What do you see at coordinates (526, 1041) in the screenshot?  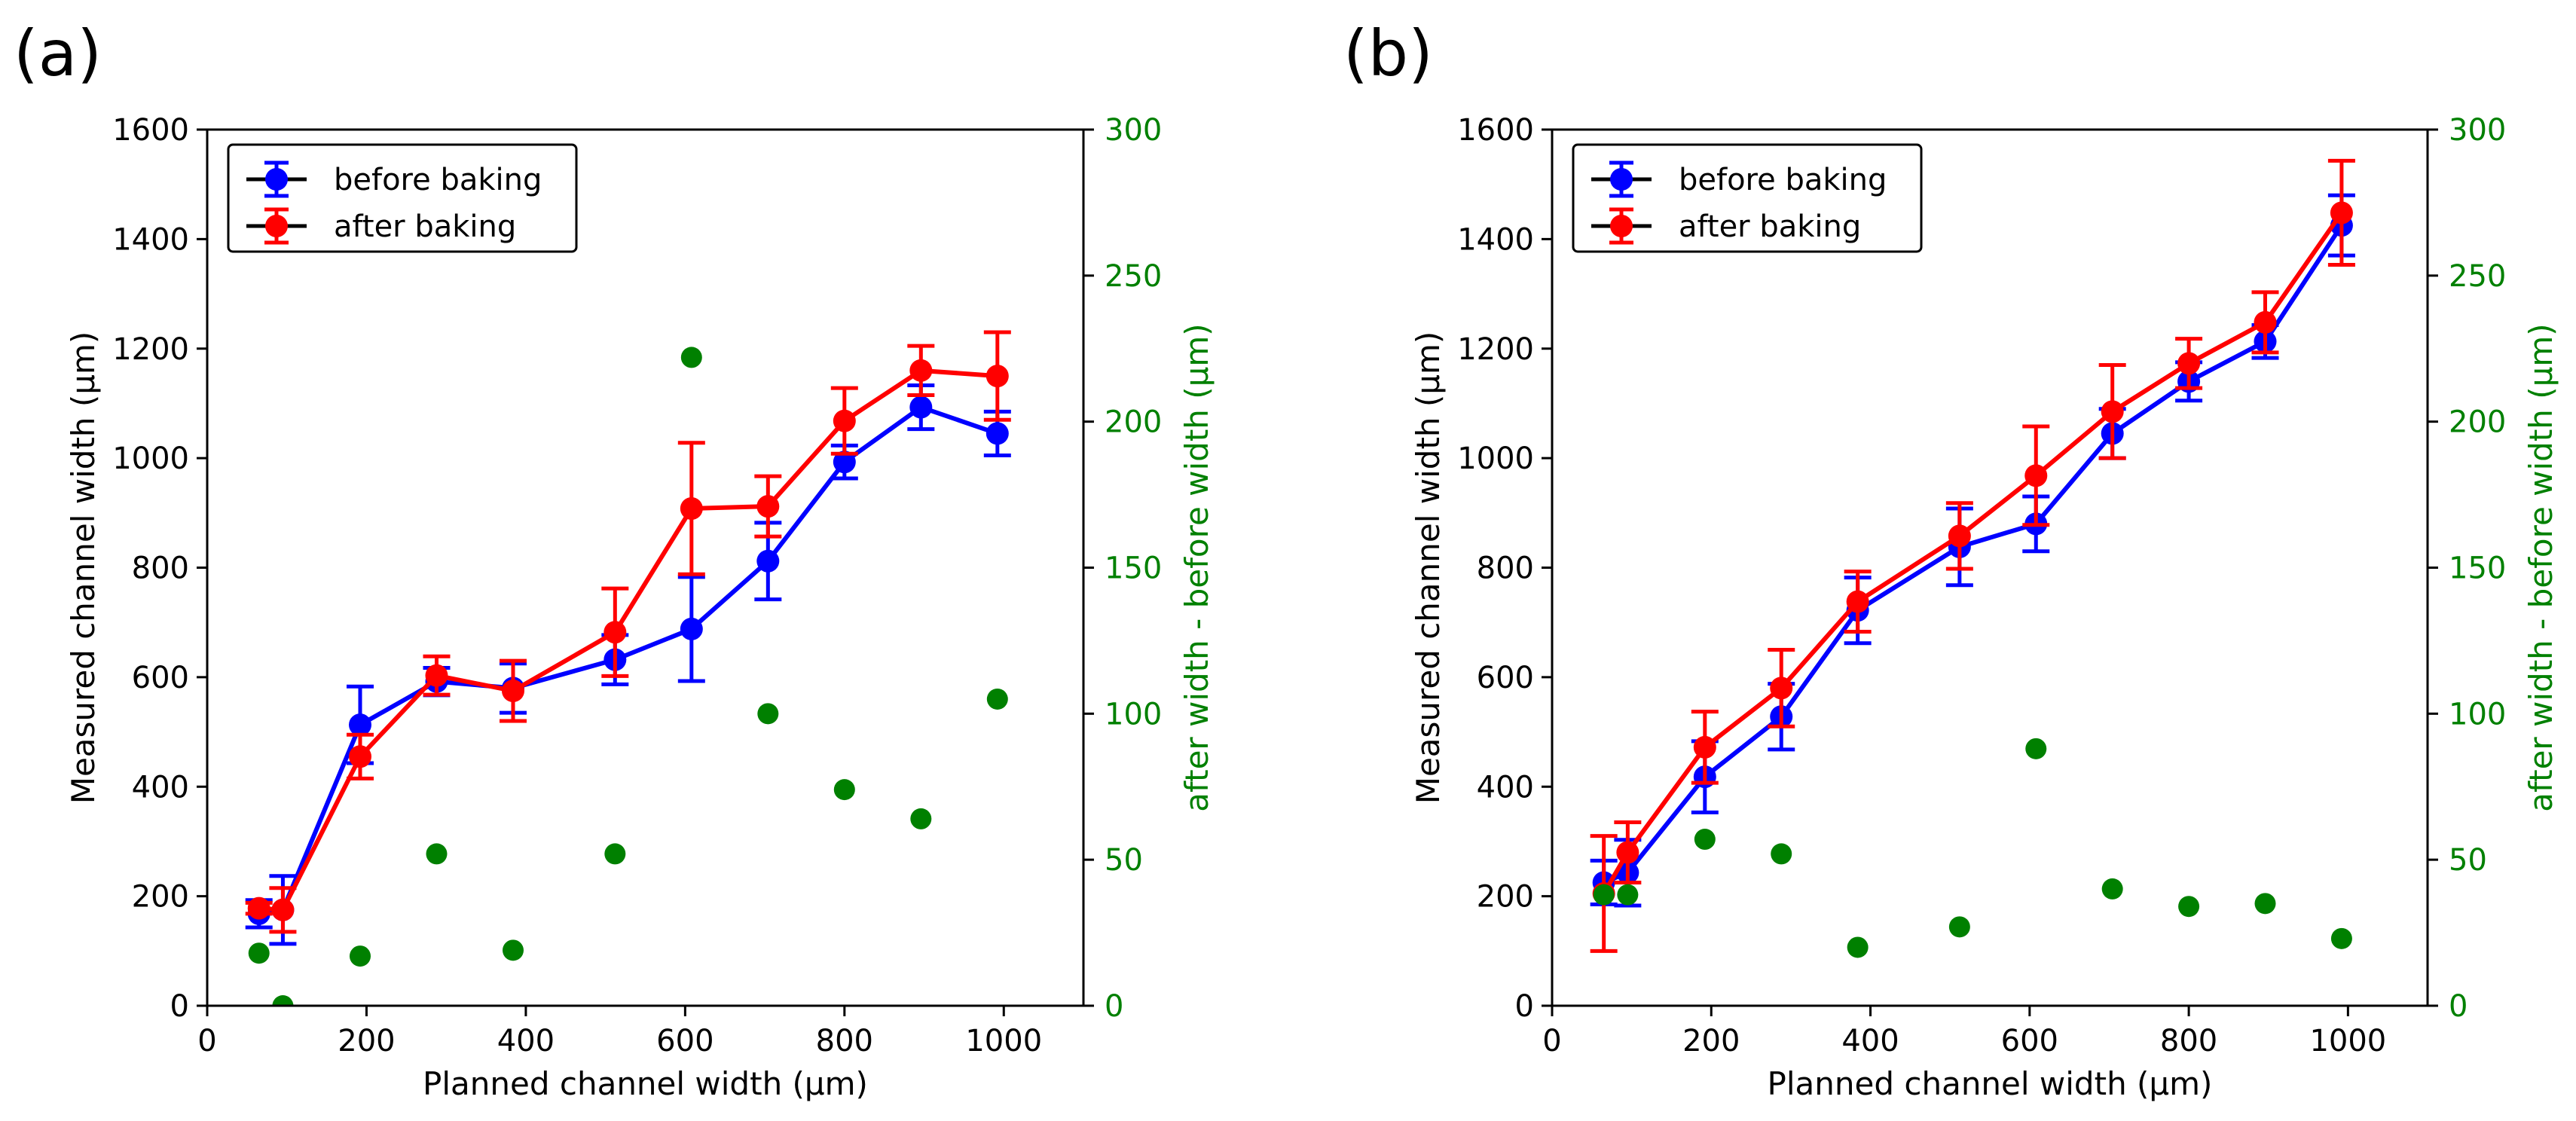 I see `x-tick-label: 400` at bounding box center [526, 1041].